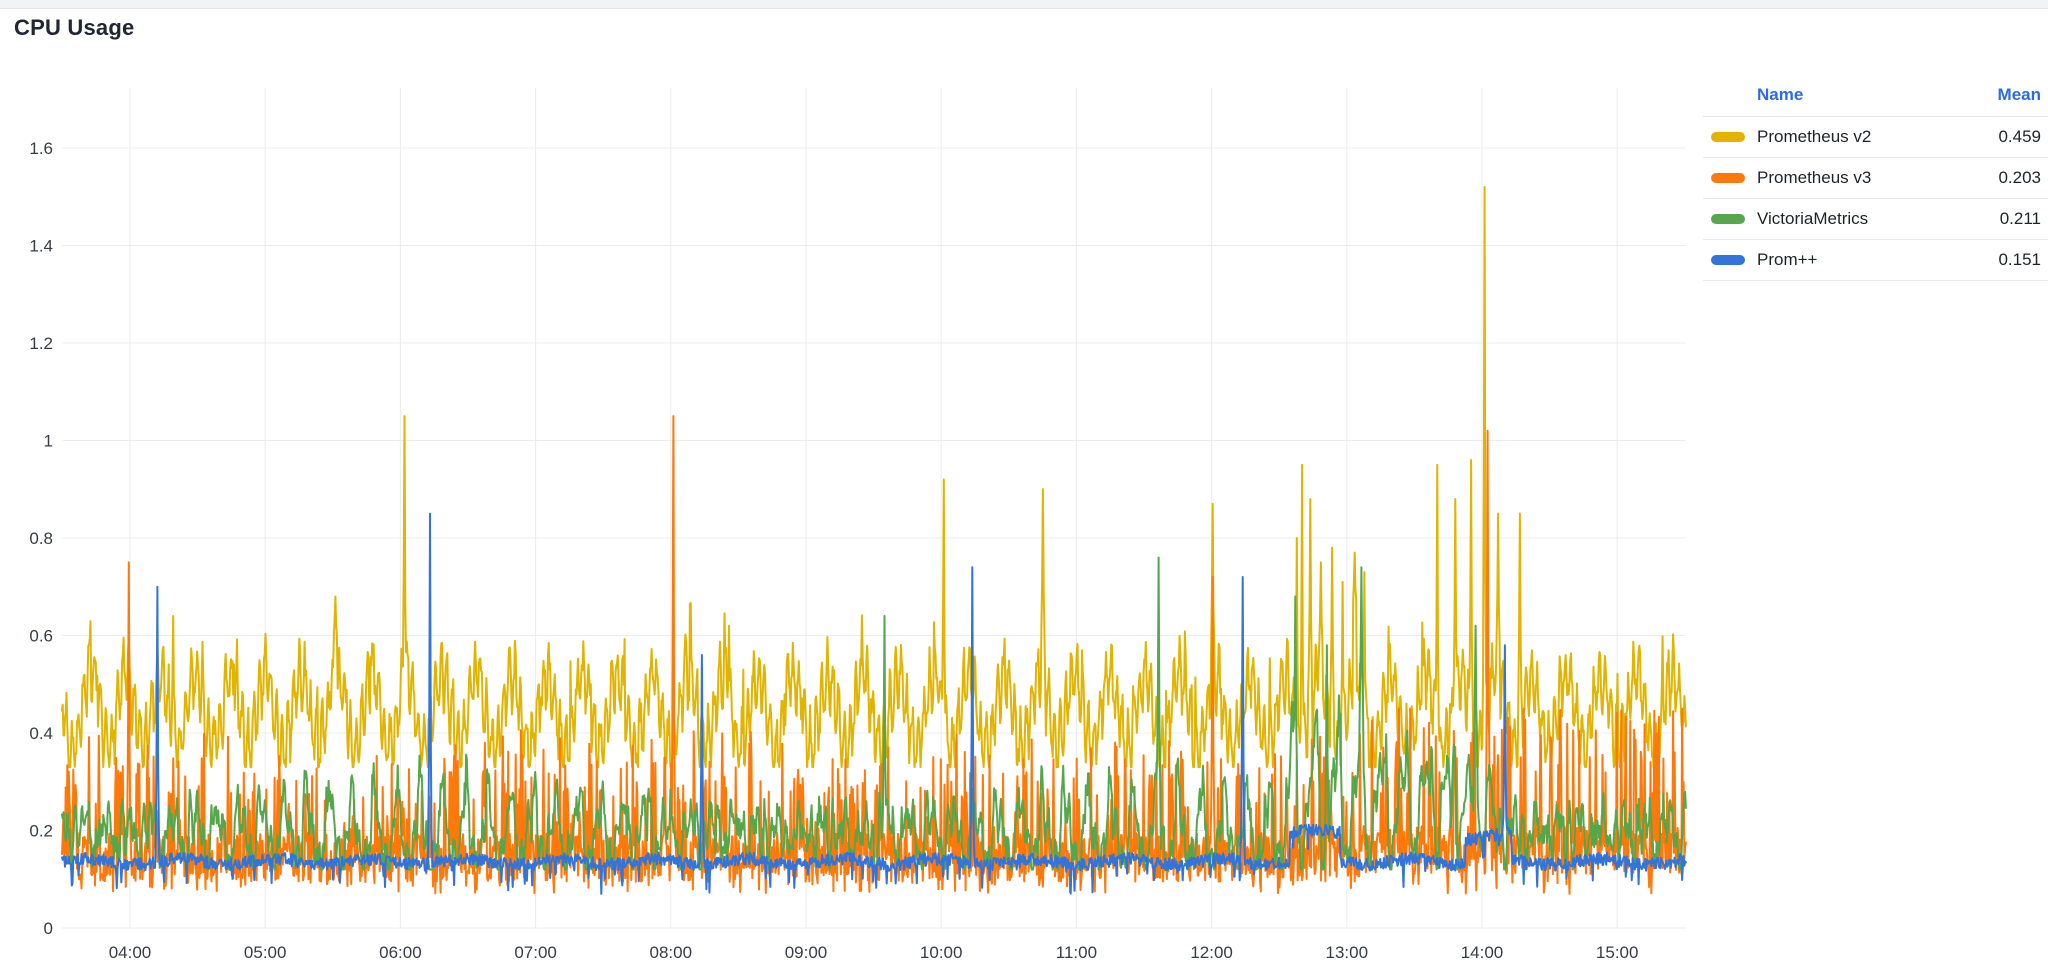 This screenshot has height=978, width=2048. I want to click on svg-text: 0.4, so click(41, 733).